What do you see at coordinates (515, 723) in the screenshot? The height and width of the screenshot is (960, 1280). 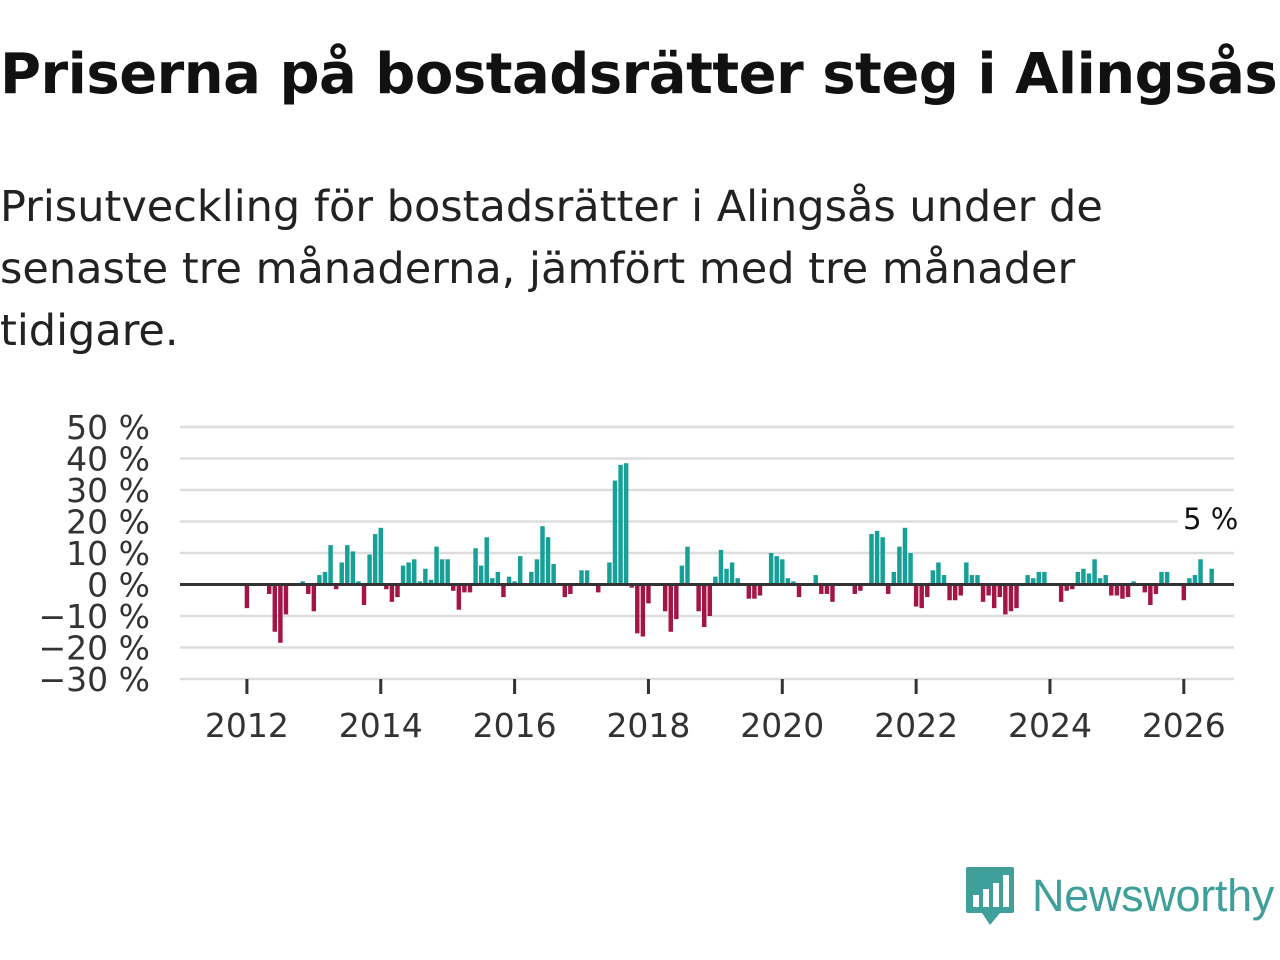 I see `x-tick-label: 2016` at bounding box center [515, 723].